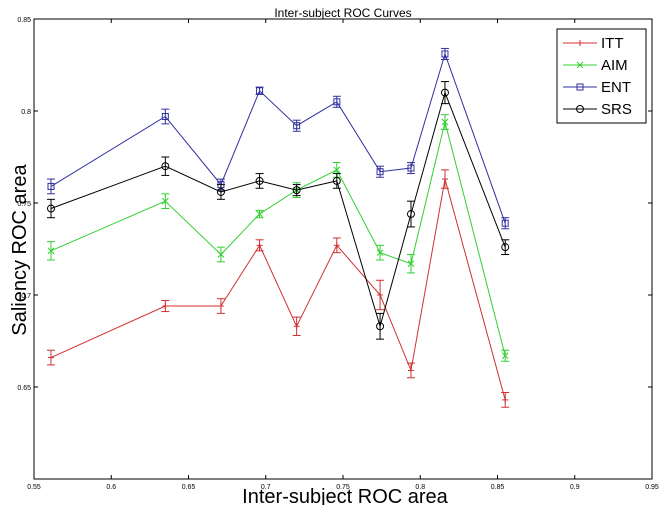  Describe the element at coordinates (266, 487) in the screenshot. I see `x-tick-label: 0.7` at that location.